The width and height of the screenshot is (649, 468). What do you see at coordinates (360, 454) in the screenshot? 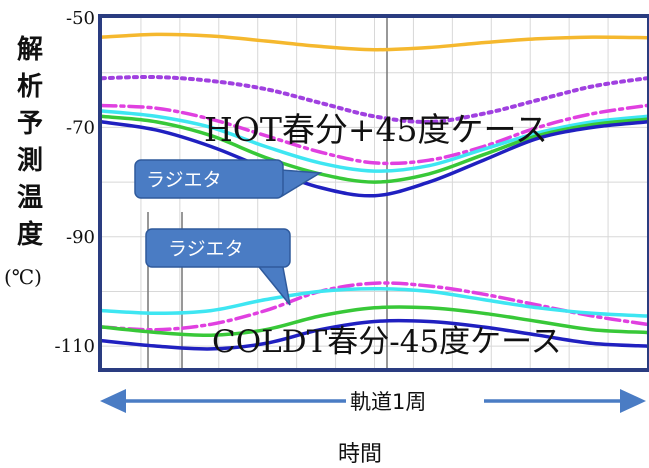
I see `x-axis-label: 時間` at bounding box center [360, 454].